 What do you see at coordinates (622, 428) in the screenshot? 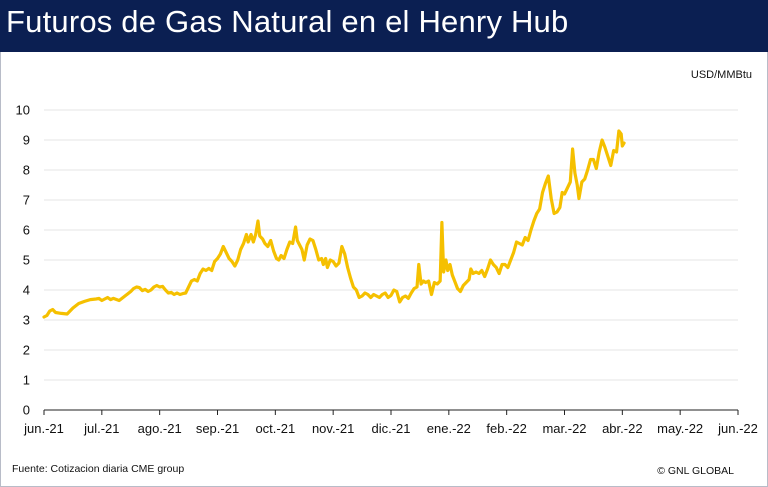
I see `x-tick-label-10: abr.-22` at bounding box center [622, 428].